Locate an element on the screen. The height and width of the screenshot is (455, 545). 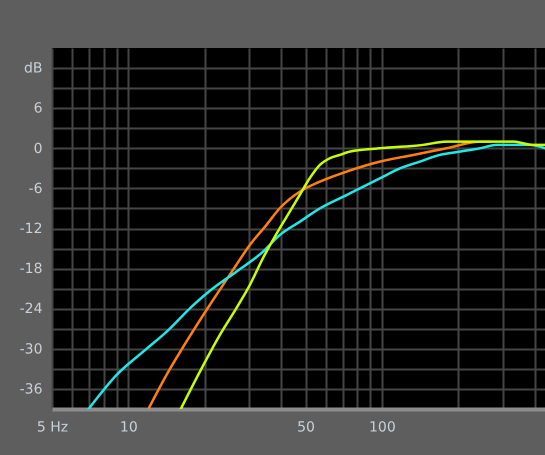
y-tick-label: -36 is located at coordinates (31, 389).